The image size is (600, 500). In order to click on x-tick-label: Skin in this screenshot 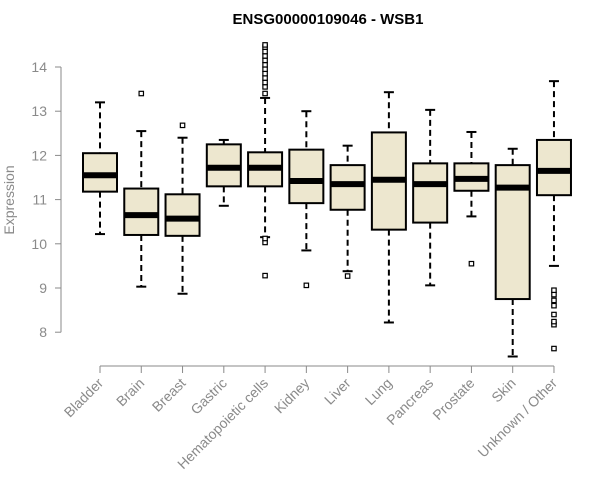, I will do `click(503, 390)`.